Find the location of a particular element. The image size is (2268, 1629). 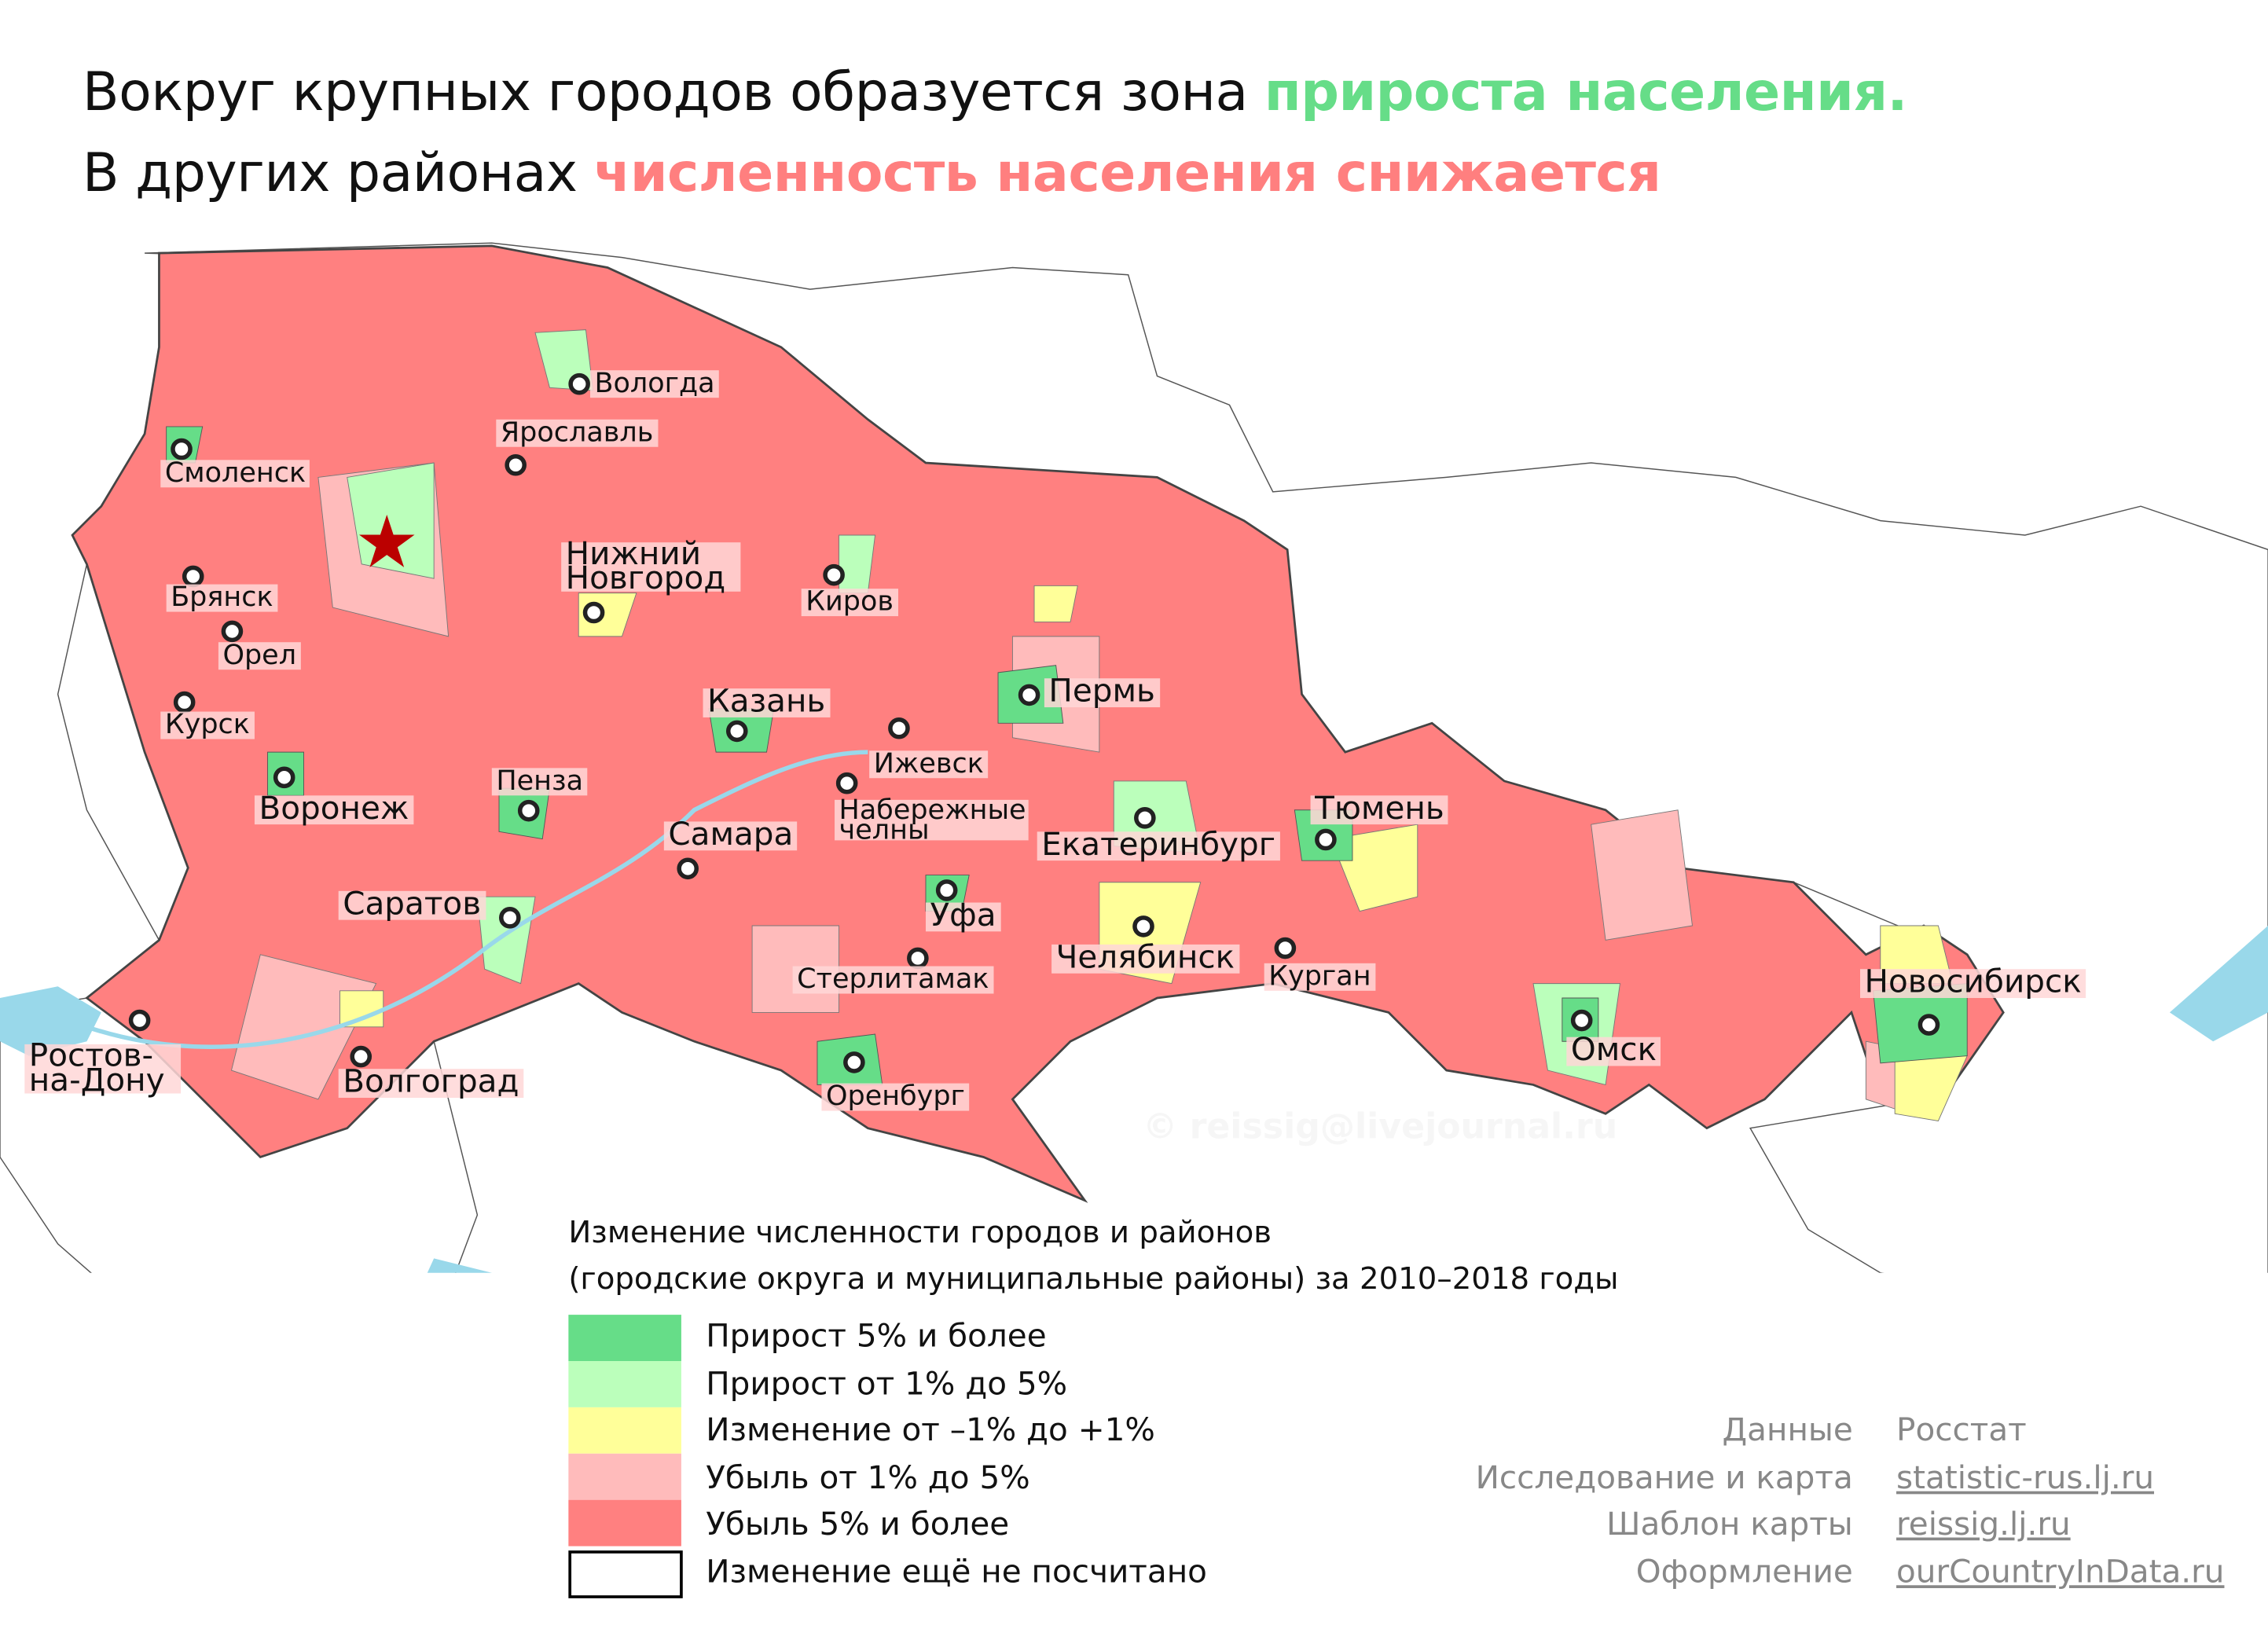

star-icon: ★ is located at coordinates (387, 542).